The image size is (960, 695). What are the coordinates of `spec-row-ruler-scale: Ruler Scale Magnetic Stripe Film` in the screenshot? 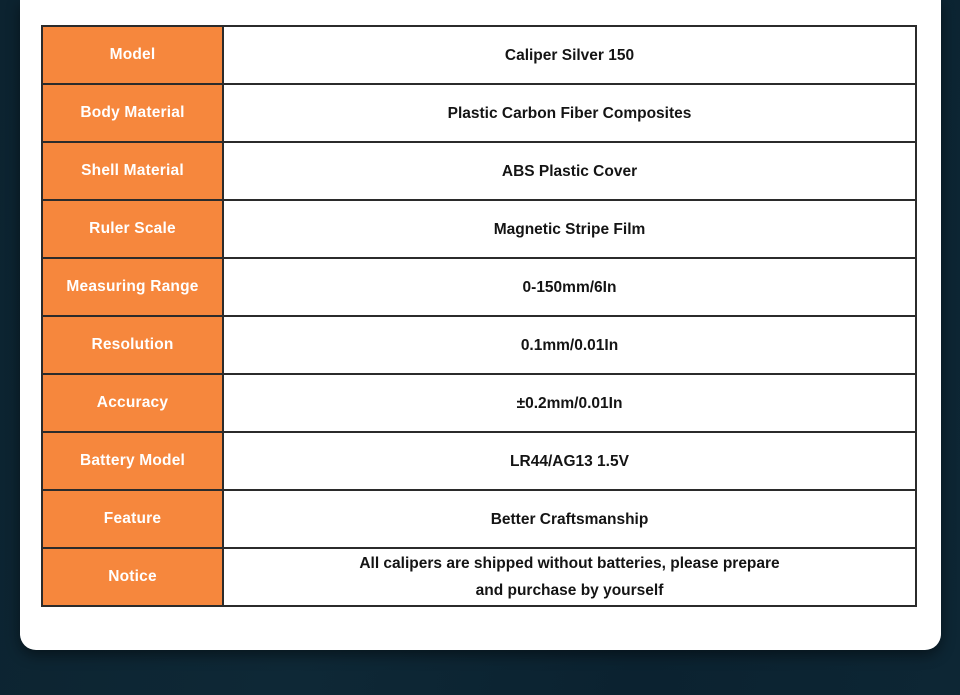 It's located at (479, 230).